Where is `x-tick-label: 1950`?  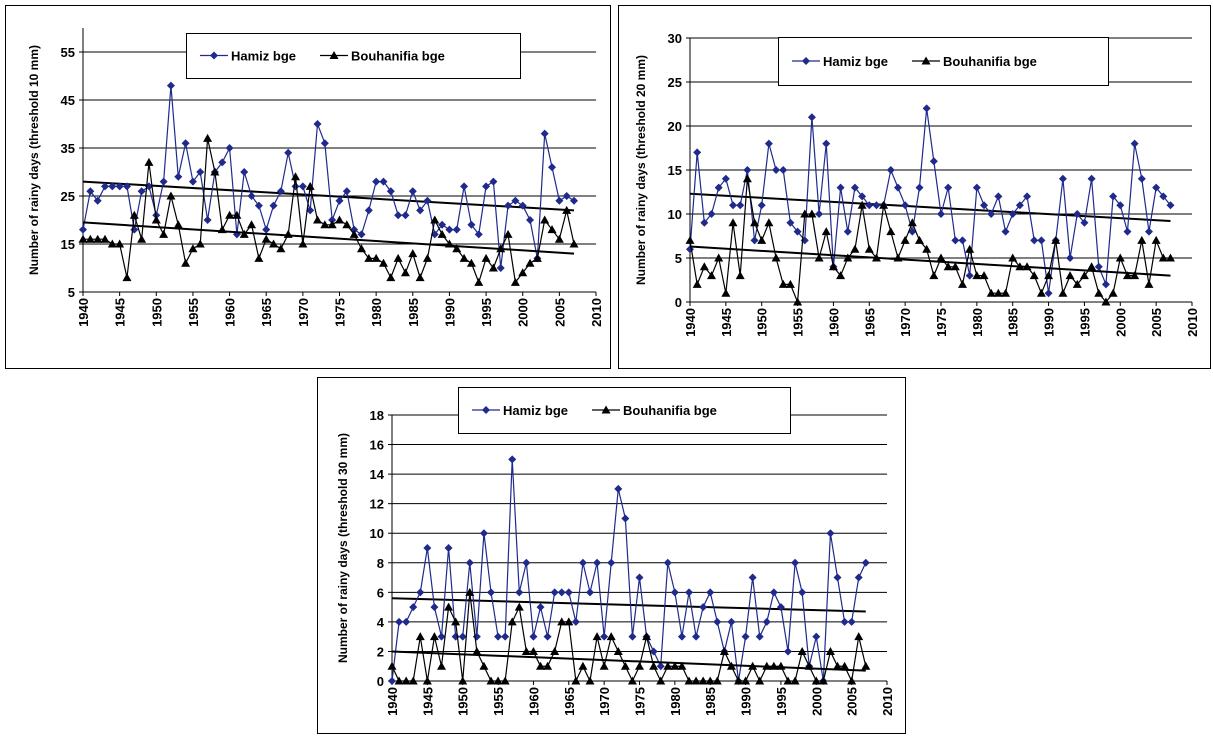 x-tick-label: 1950 is located at coordinates (156, 312).